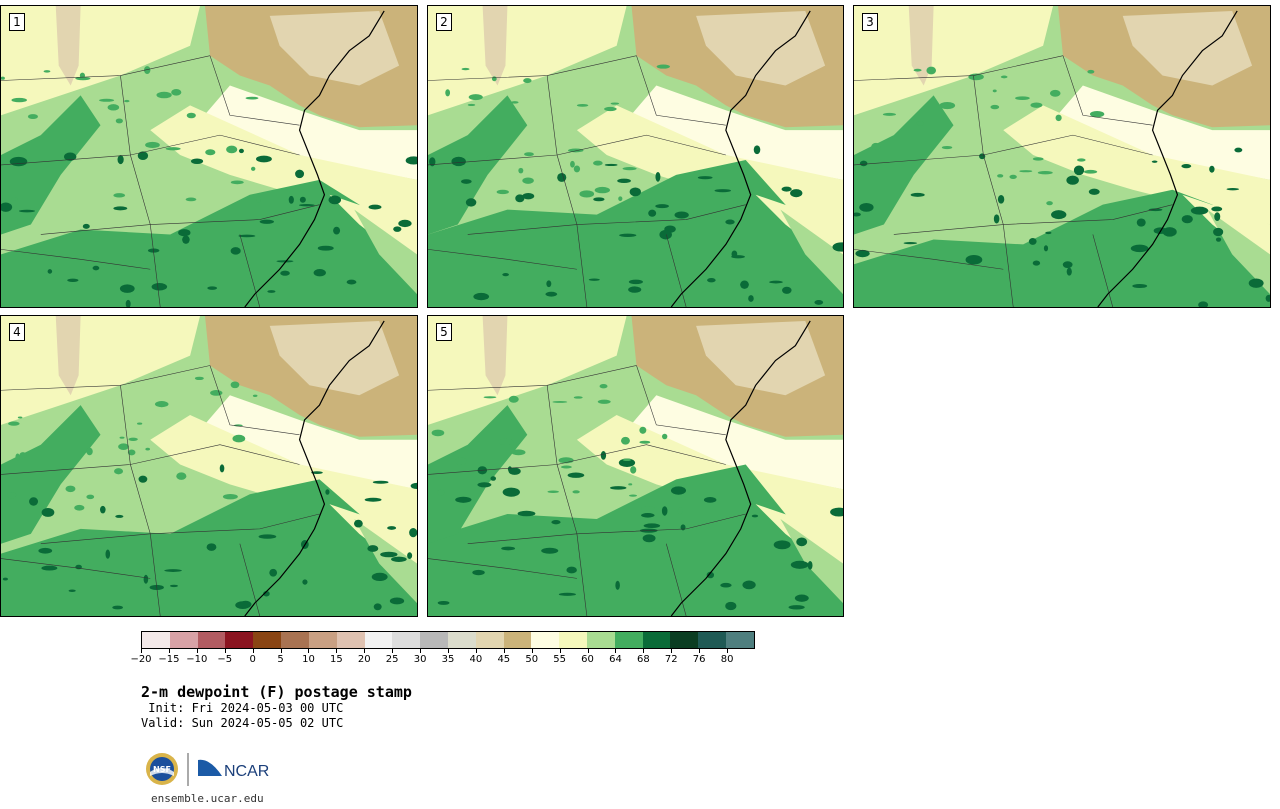  What do you see at coordinates (141, 659) in the screenshot?
I see `colorbar-tick-label: −20` at bounding box center [141, 659].